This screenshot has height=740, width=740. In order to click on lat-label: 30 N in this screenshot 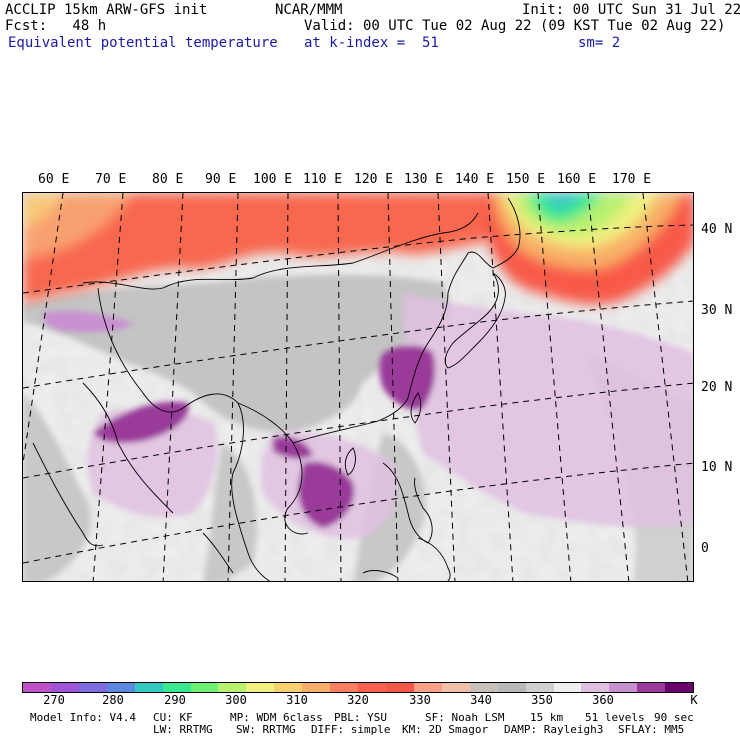, I will do `click(717, 310)`.